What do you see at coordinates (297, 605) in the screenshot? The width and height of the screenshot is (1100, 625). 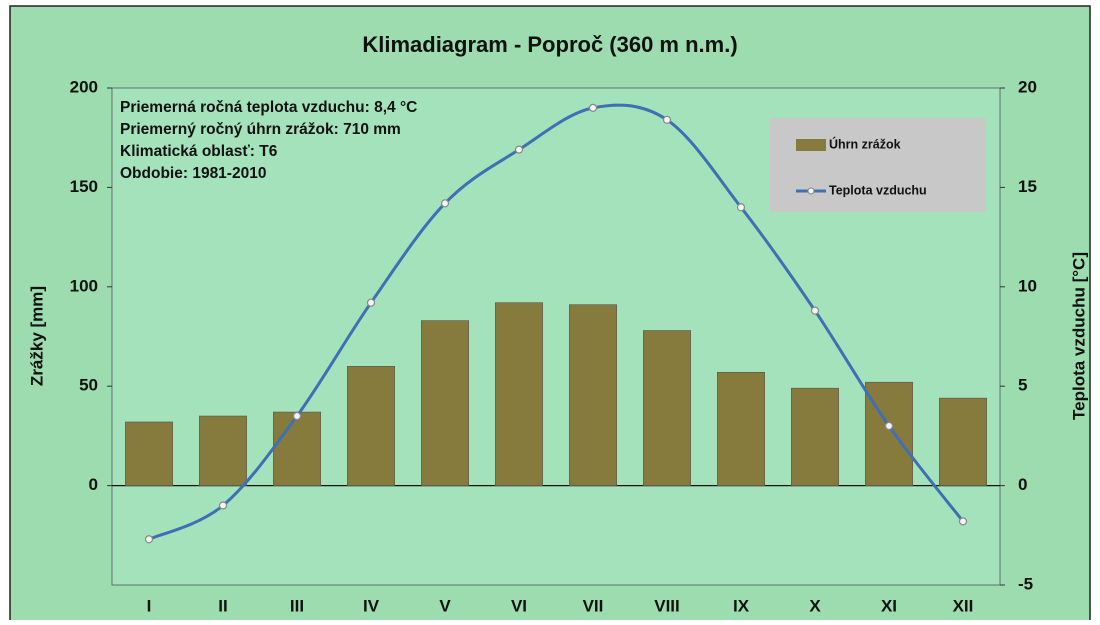 I see `x-tick-label: III` at bounding box center [297, 605].